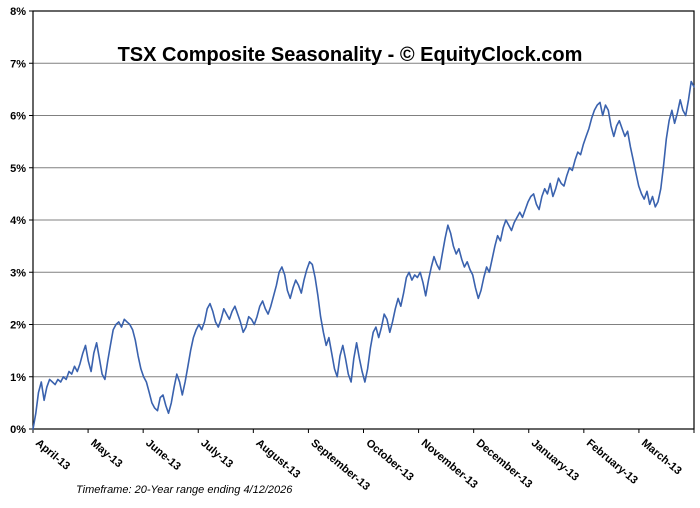  What do you see at coordinates (18, 273) in the screenshot?
I see `y-tick-label: 3%` at bounding box center [18, 273].